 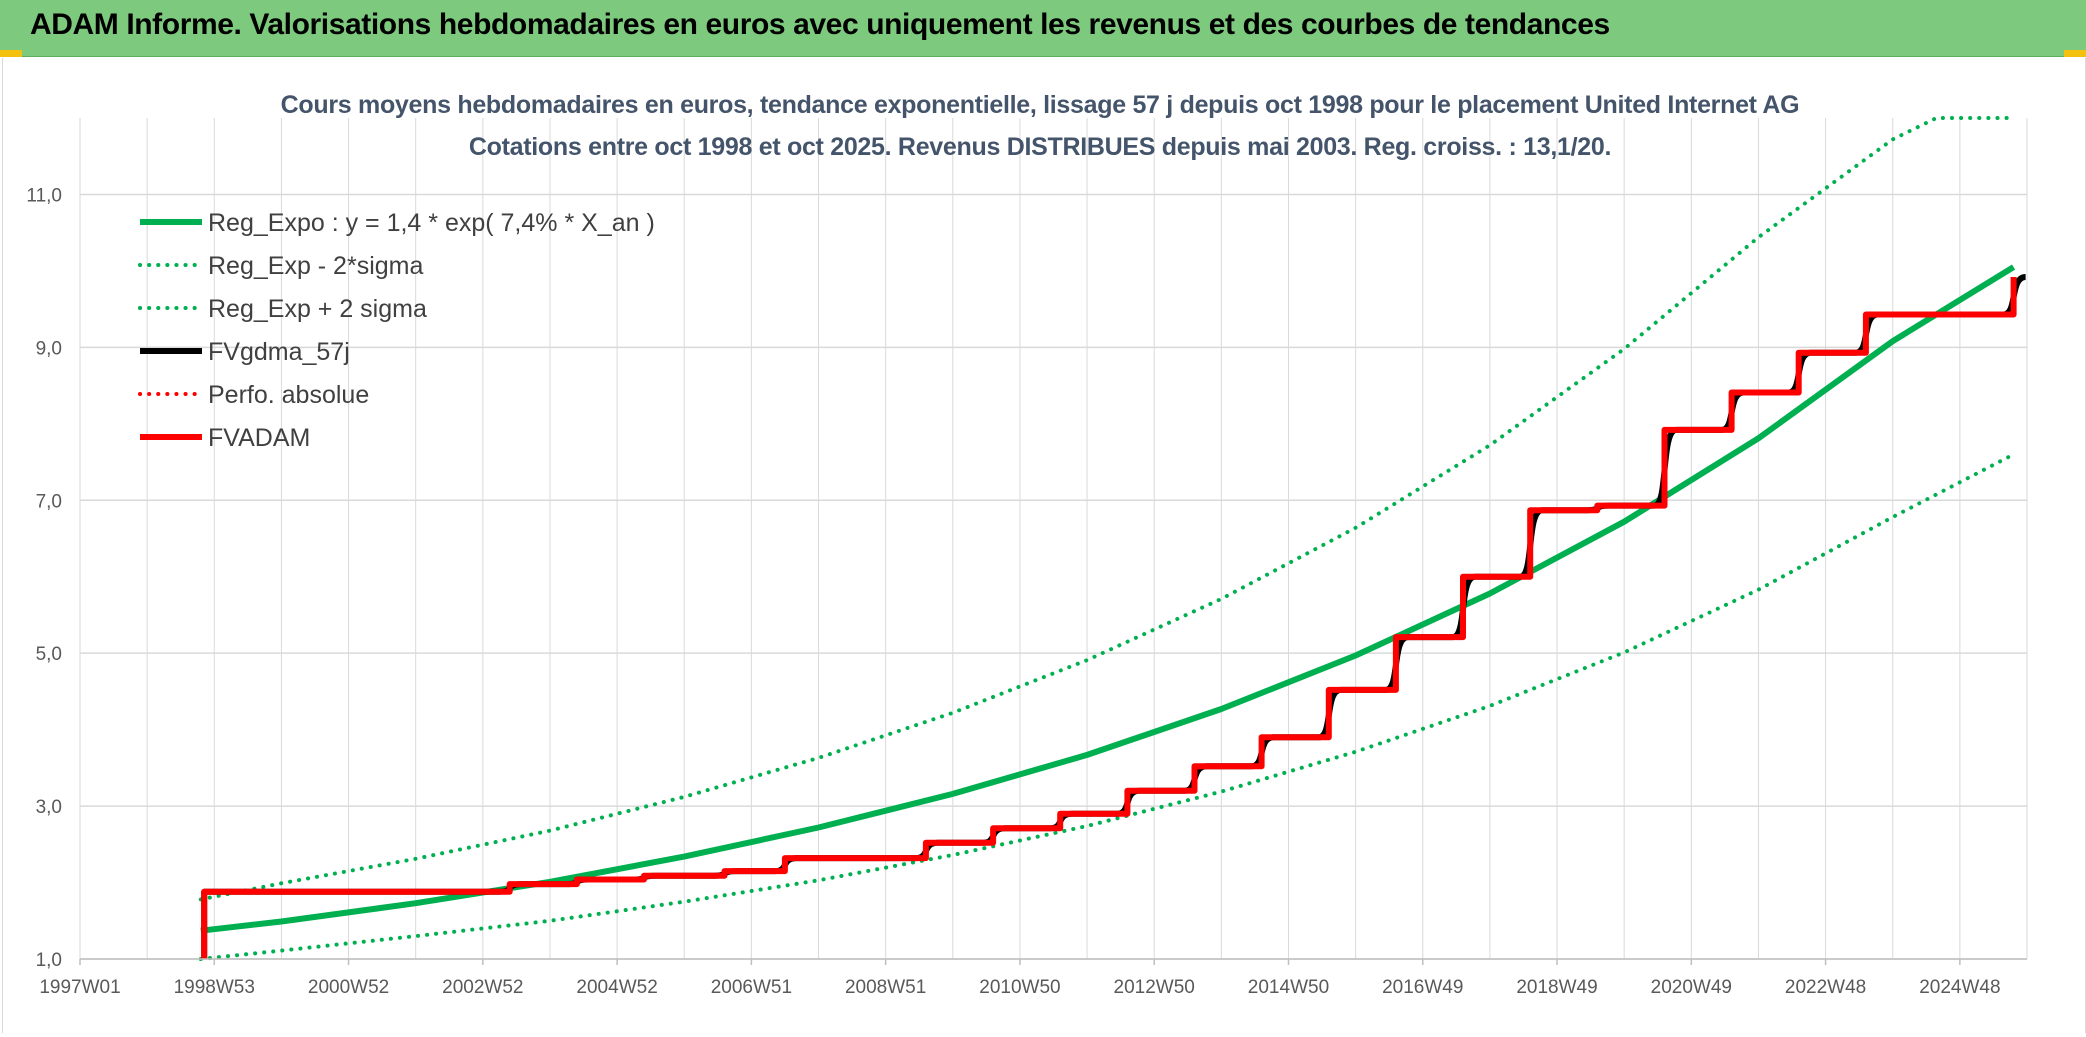 I want to click on legend-label: FVADAM, so click(x=259, y=438).